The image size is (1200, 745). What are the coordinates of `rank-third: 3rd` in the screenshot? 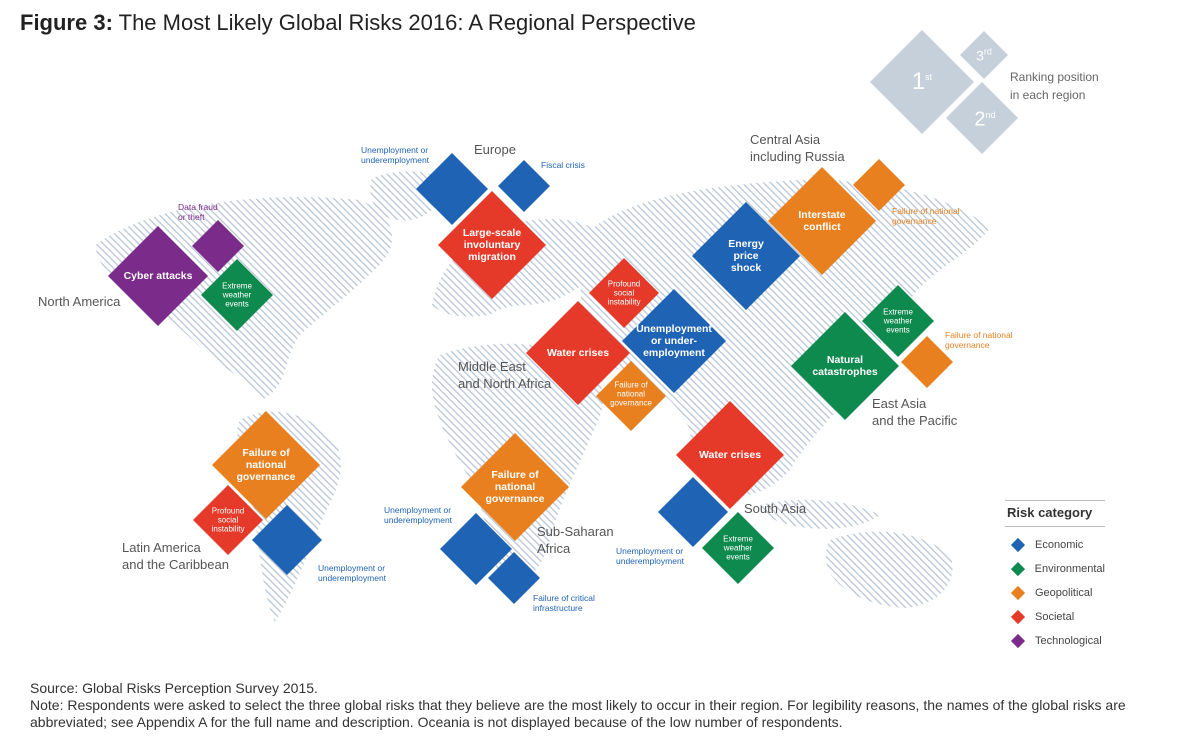 It's located at (984, 55).